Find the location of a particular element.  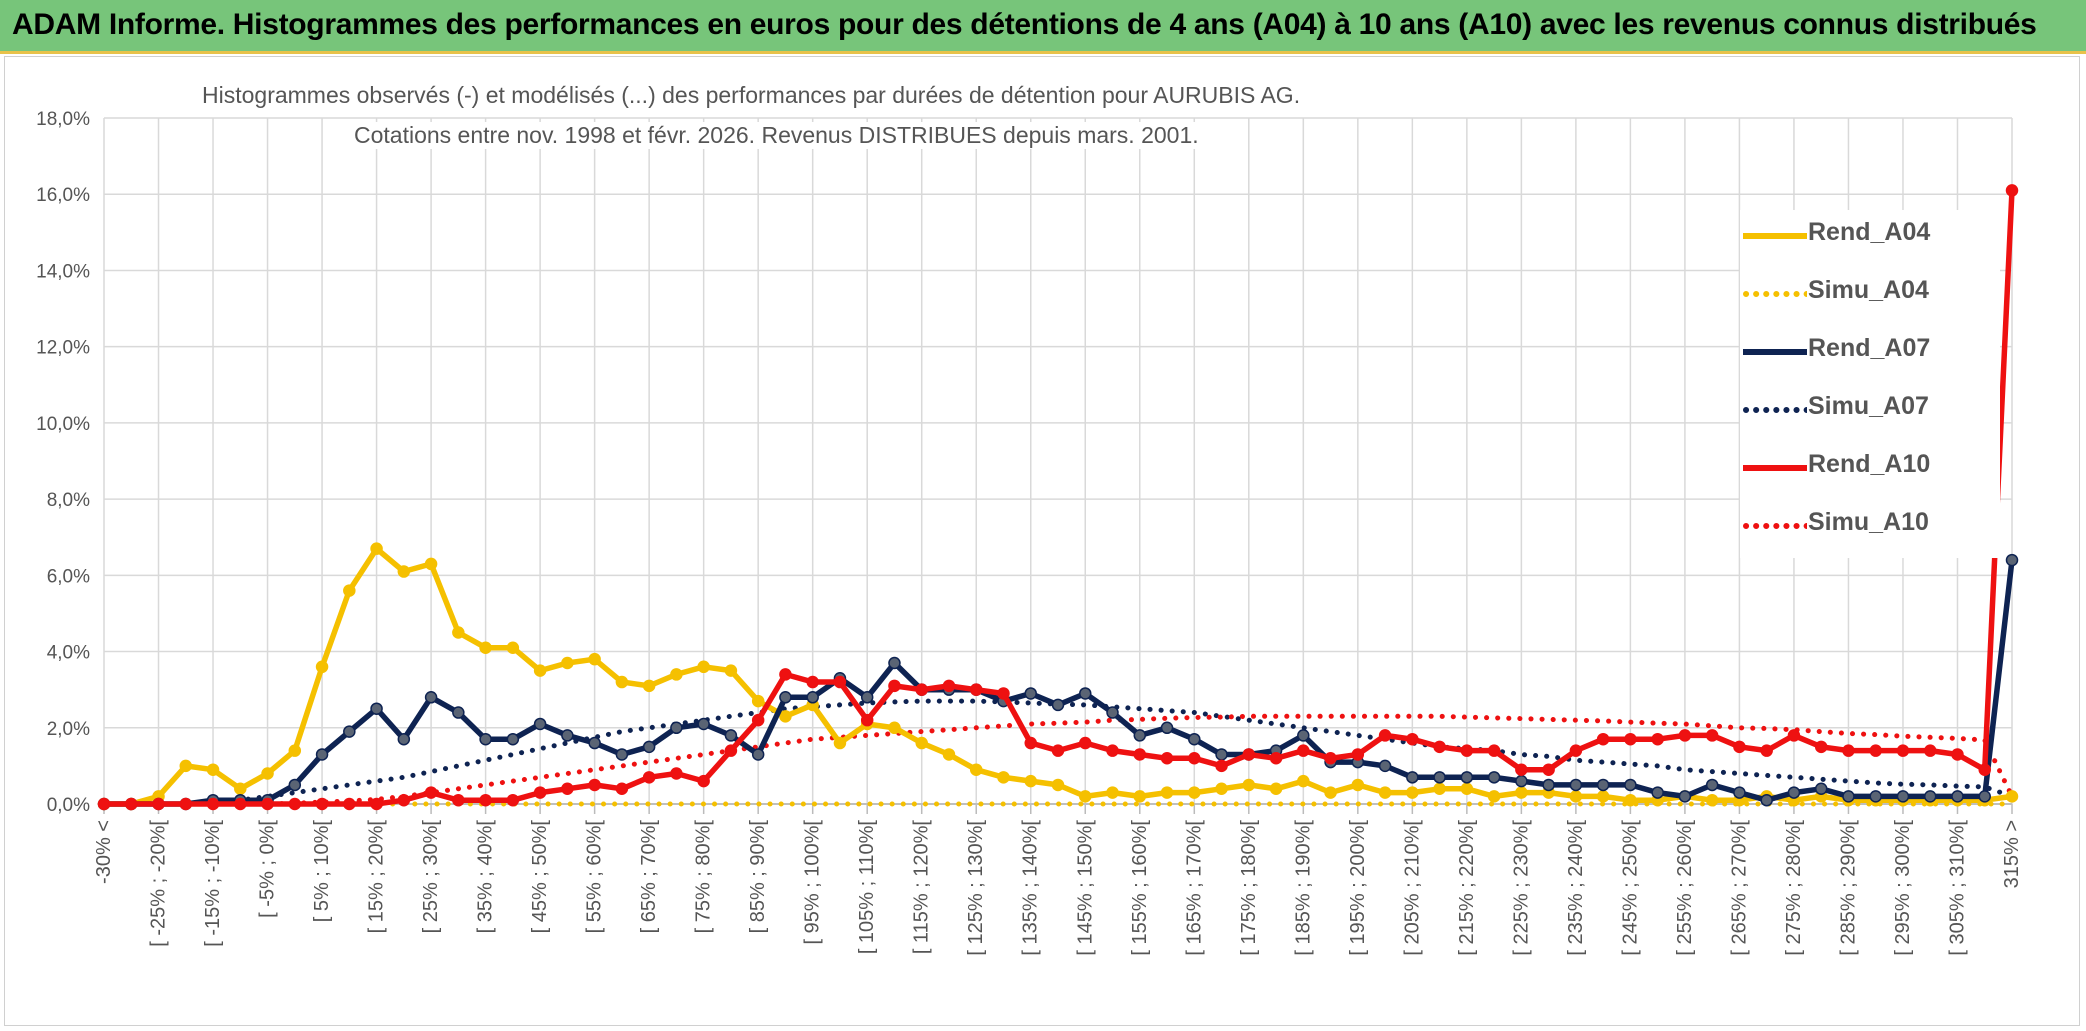

x-tick-label: [ 165% ; 170%[ is located at coordinates (1194, 888).